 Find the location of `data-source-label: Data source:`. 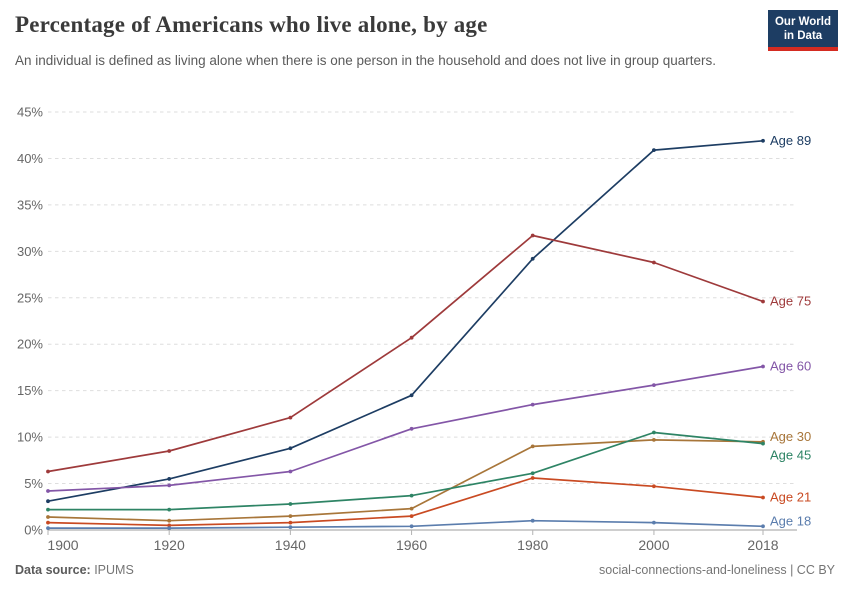

data-source-label: Data source: is located at coordinates (53, 570).